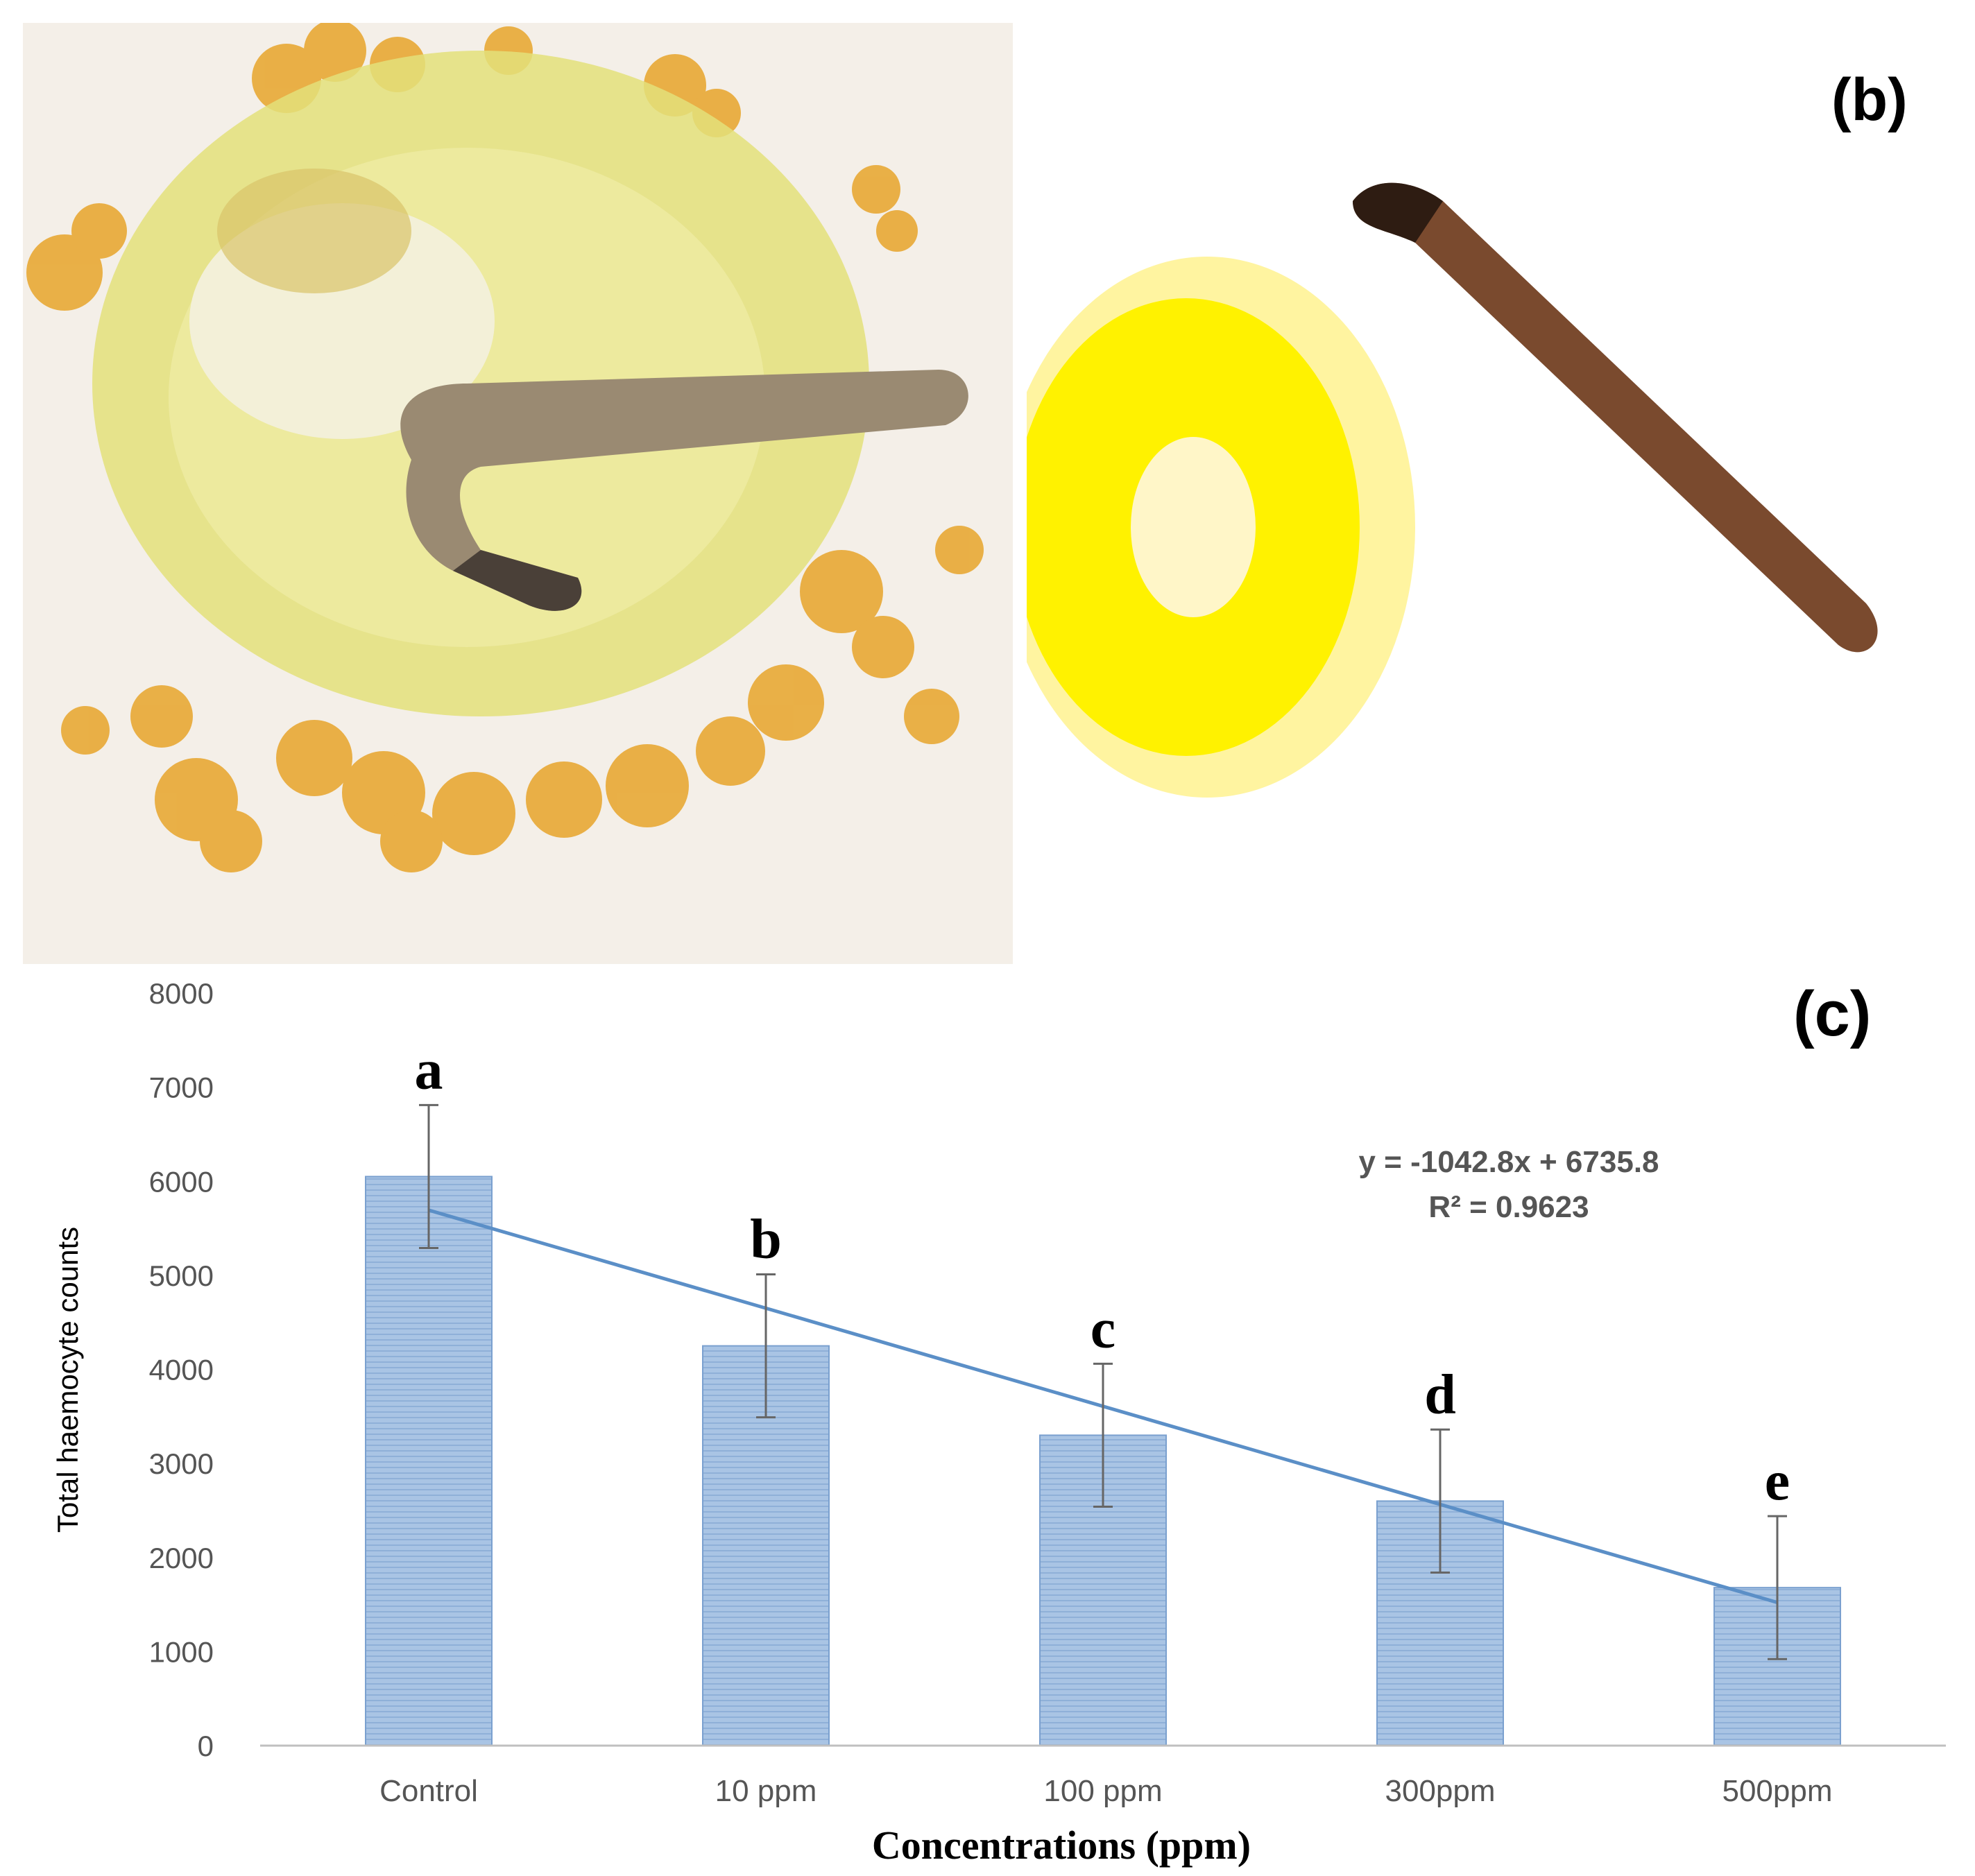 The height and width of the screenshot is (1876, 1975). Describe the element at coordinates (1869, 100) in the screenshot. I see `panel-label-b: (b)` at that location.